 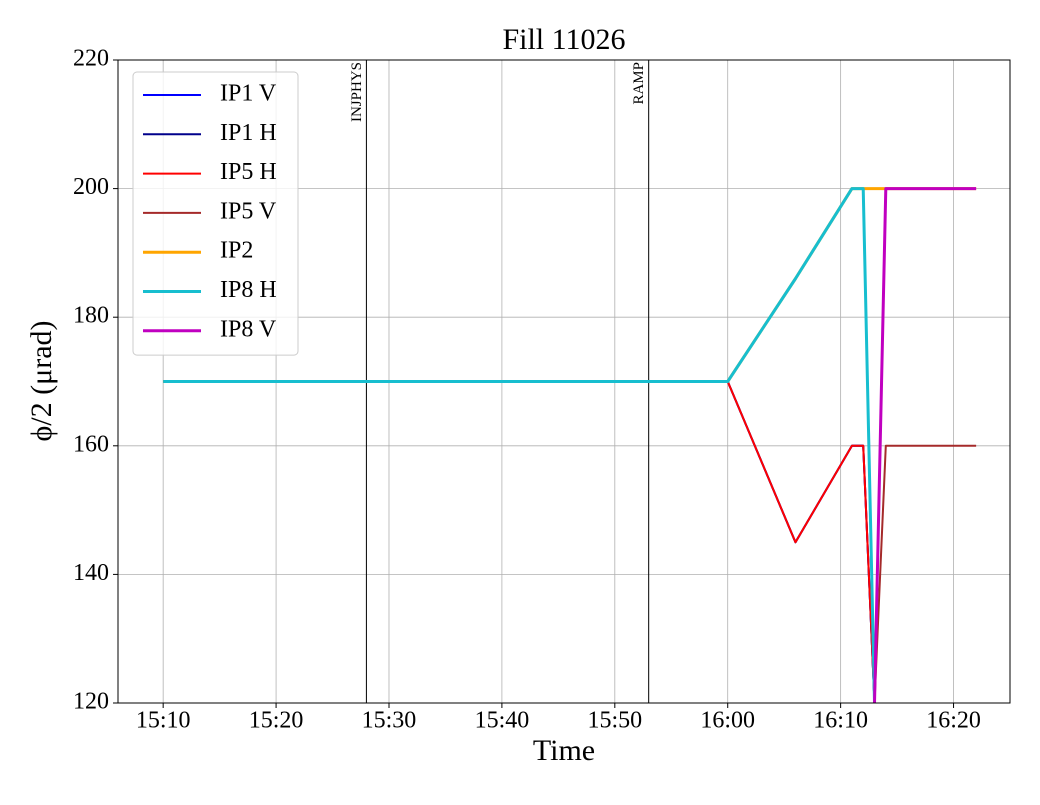 I want to click on event-label: RAMP, so click(x=639, y=83).